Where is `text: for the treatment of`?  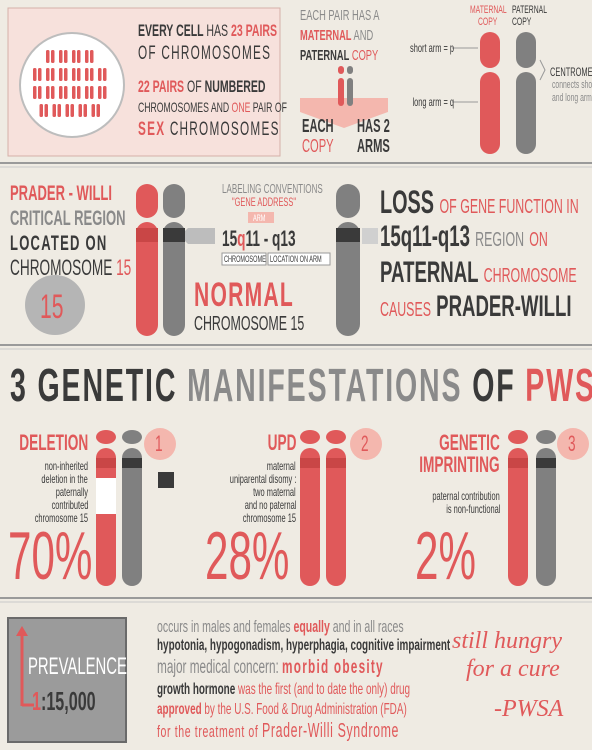 text: for the treatment of is located at coordinates (208, 731).